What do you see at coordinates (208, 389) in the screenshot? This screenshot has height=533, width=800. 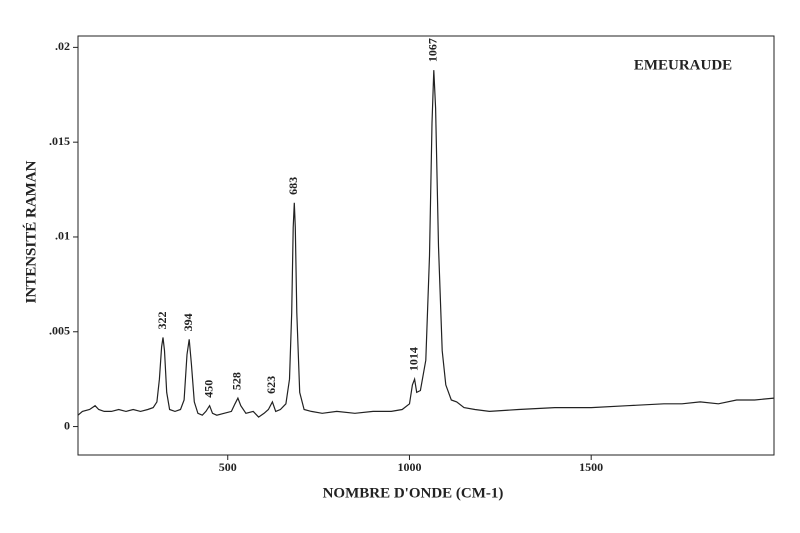 I see `peak-label: 450` at bounding box center [208, 389].